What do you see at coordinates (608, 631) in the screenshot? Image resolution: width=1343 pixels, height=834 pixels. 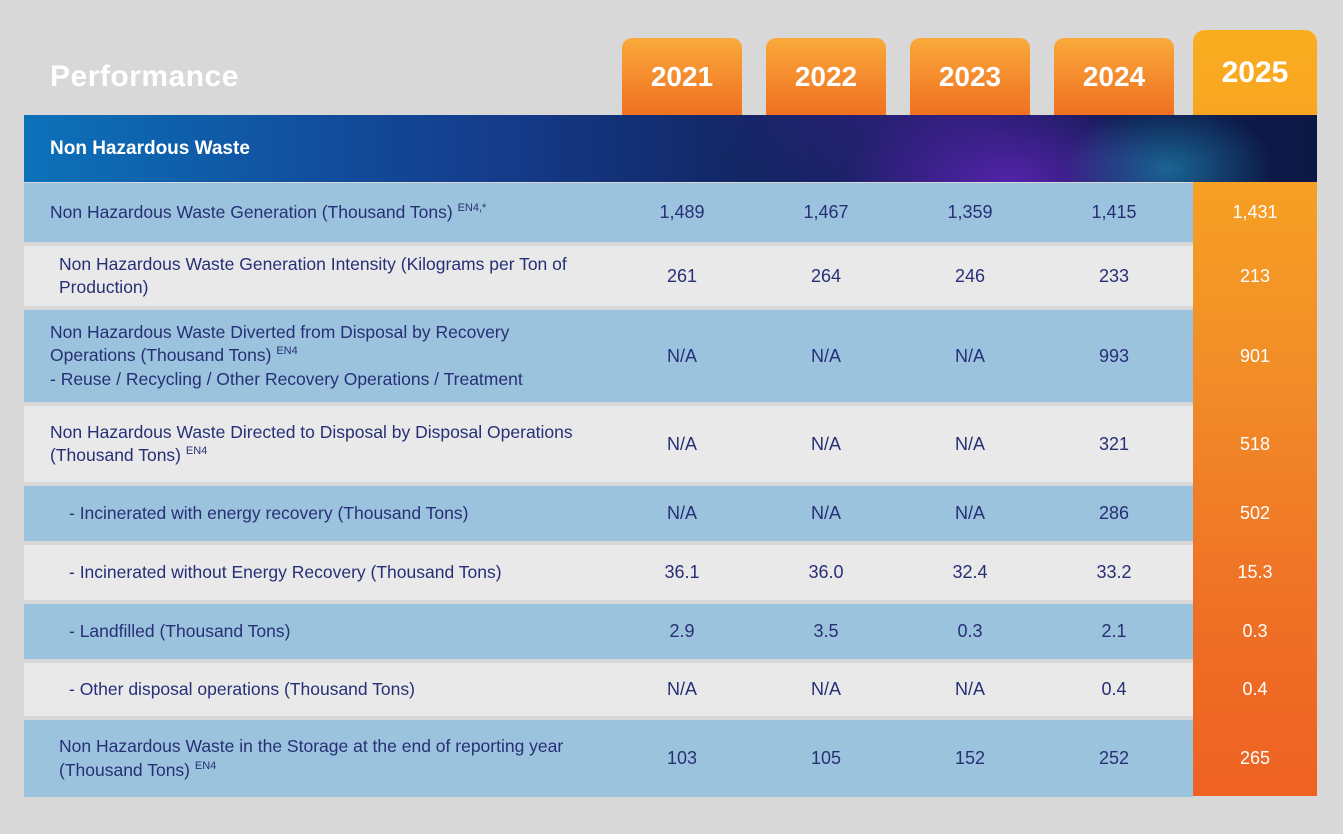 I see `table-row: - Landfilled (Thousand Tons) 2.9 3.5 0.3 2.1` at bounding box center [608, 631].